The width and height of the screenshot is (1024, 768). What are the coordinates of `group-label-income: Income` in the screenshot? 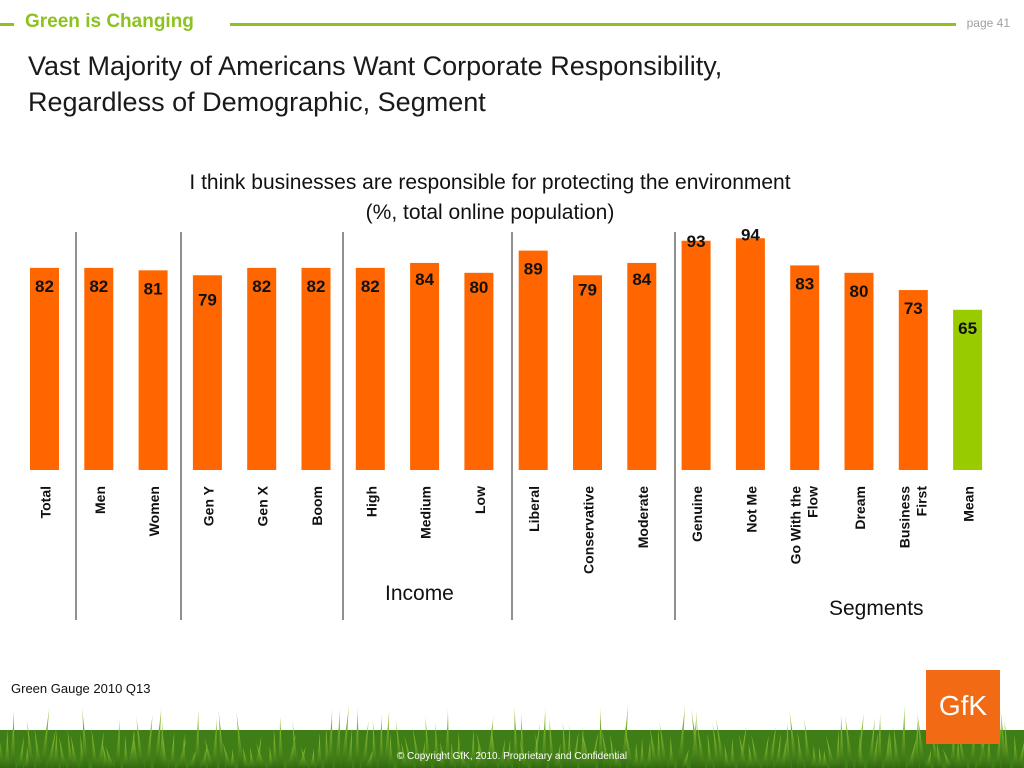 It's located at (419, 593).